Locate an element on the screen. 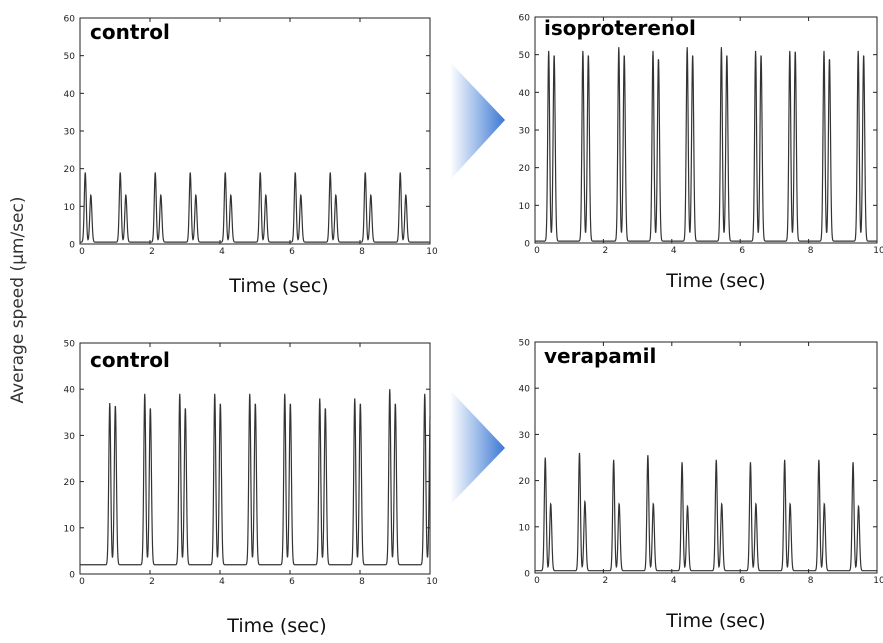 The height and width of the screenshot is (643, 883). panel-title-top-left: control is located at coordinates (130, 32).